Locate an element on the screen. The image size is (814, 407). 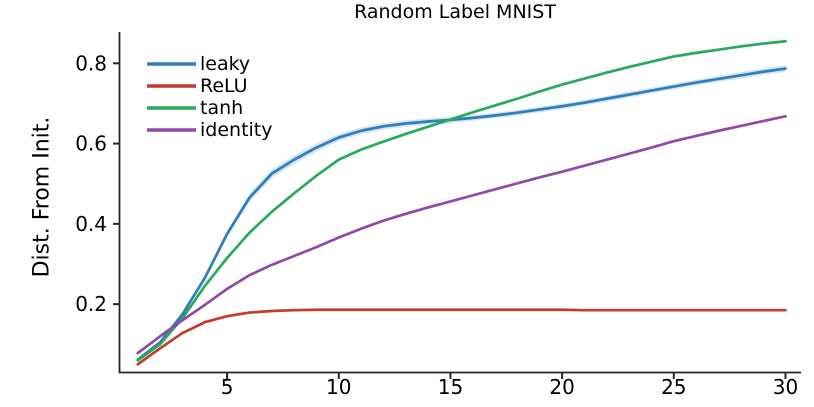
x-tick-label: 15 is located at coordinates (450, 387).